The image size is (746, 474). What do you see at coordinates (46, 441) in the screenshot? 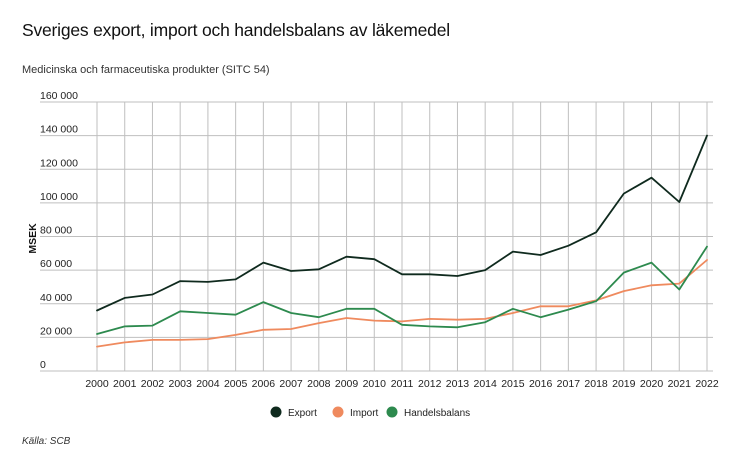
I see `source-note: Källa: SCB` at bounding box center [46, 441].